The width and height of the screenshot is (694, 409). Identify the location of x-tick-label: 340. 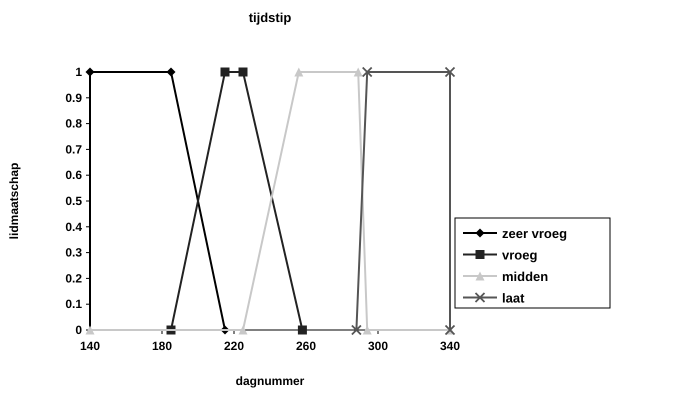
(450, 346).